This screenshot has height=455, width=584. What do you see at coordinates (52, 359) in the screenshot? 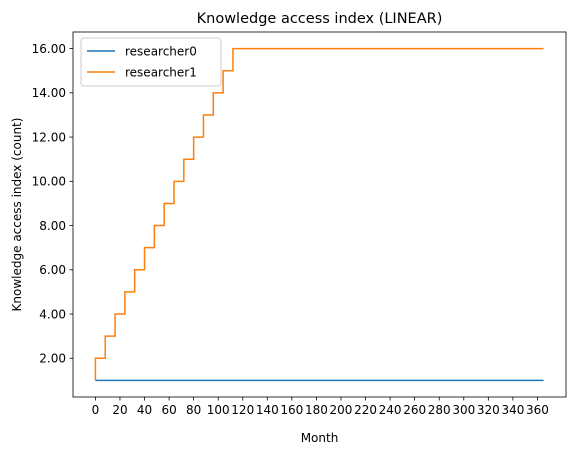
I see `y-tick-label: 2.00` at bounding box center [52, 359].